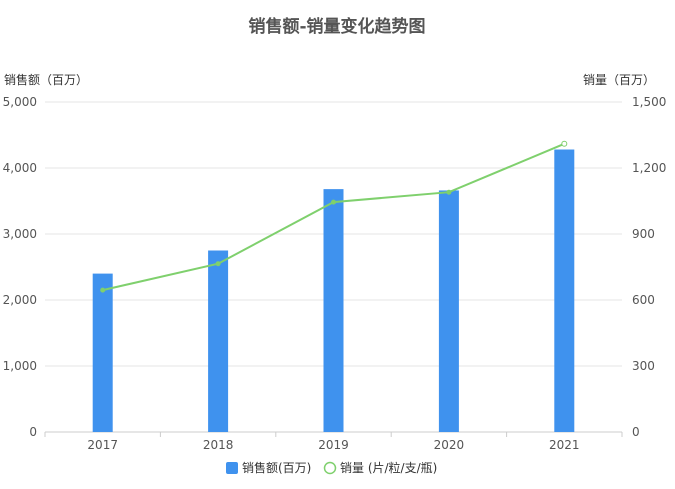 The width and height of the screenshot is (675, 489). I want to click on left-tick-label: 3,000, so click(20, 234).